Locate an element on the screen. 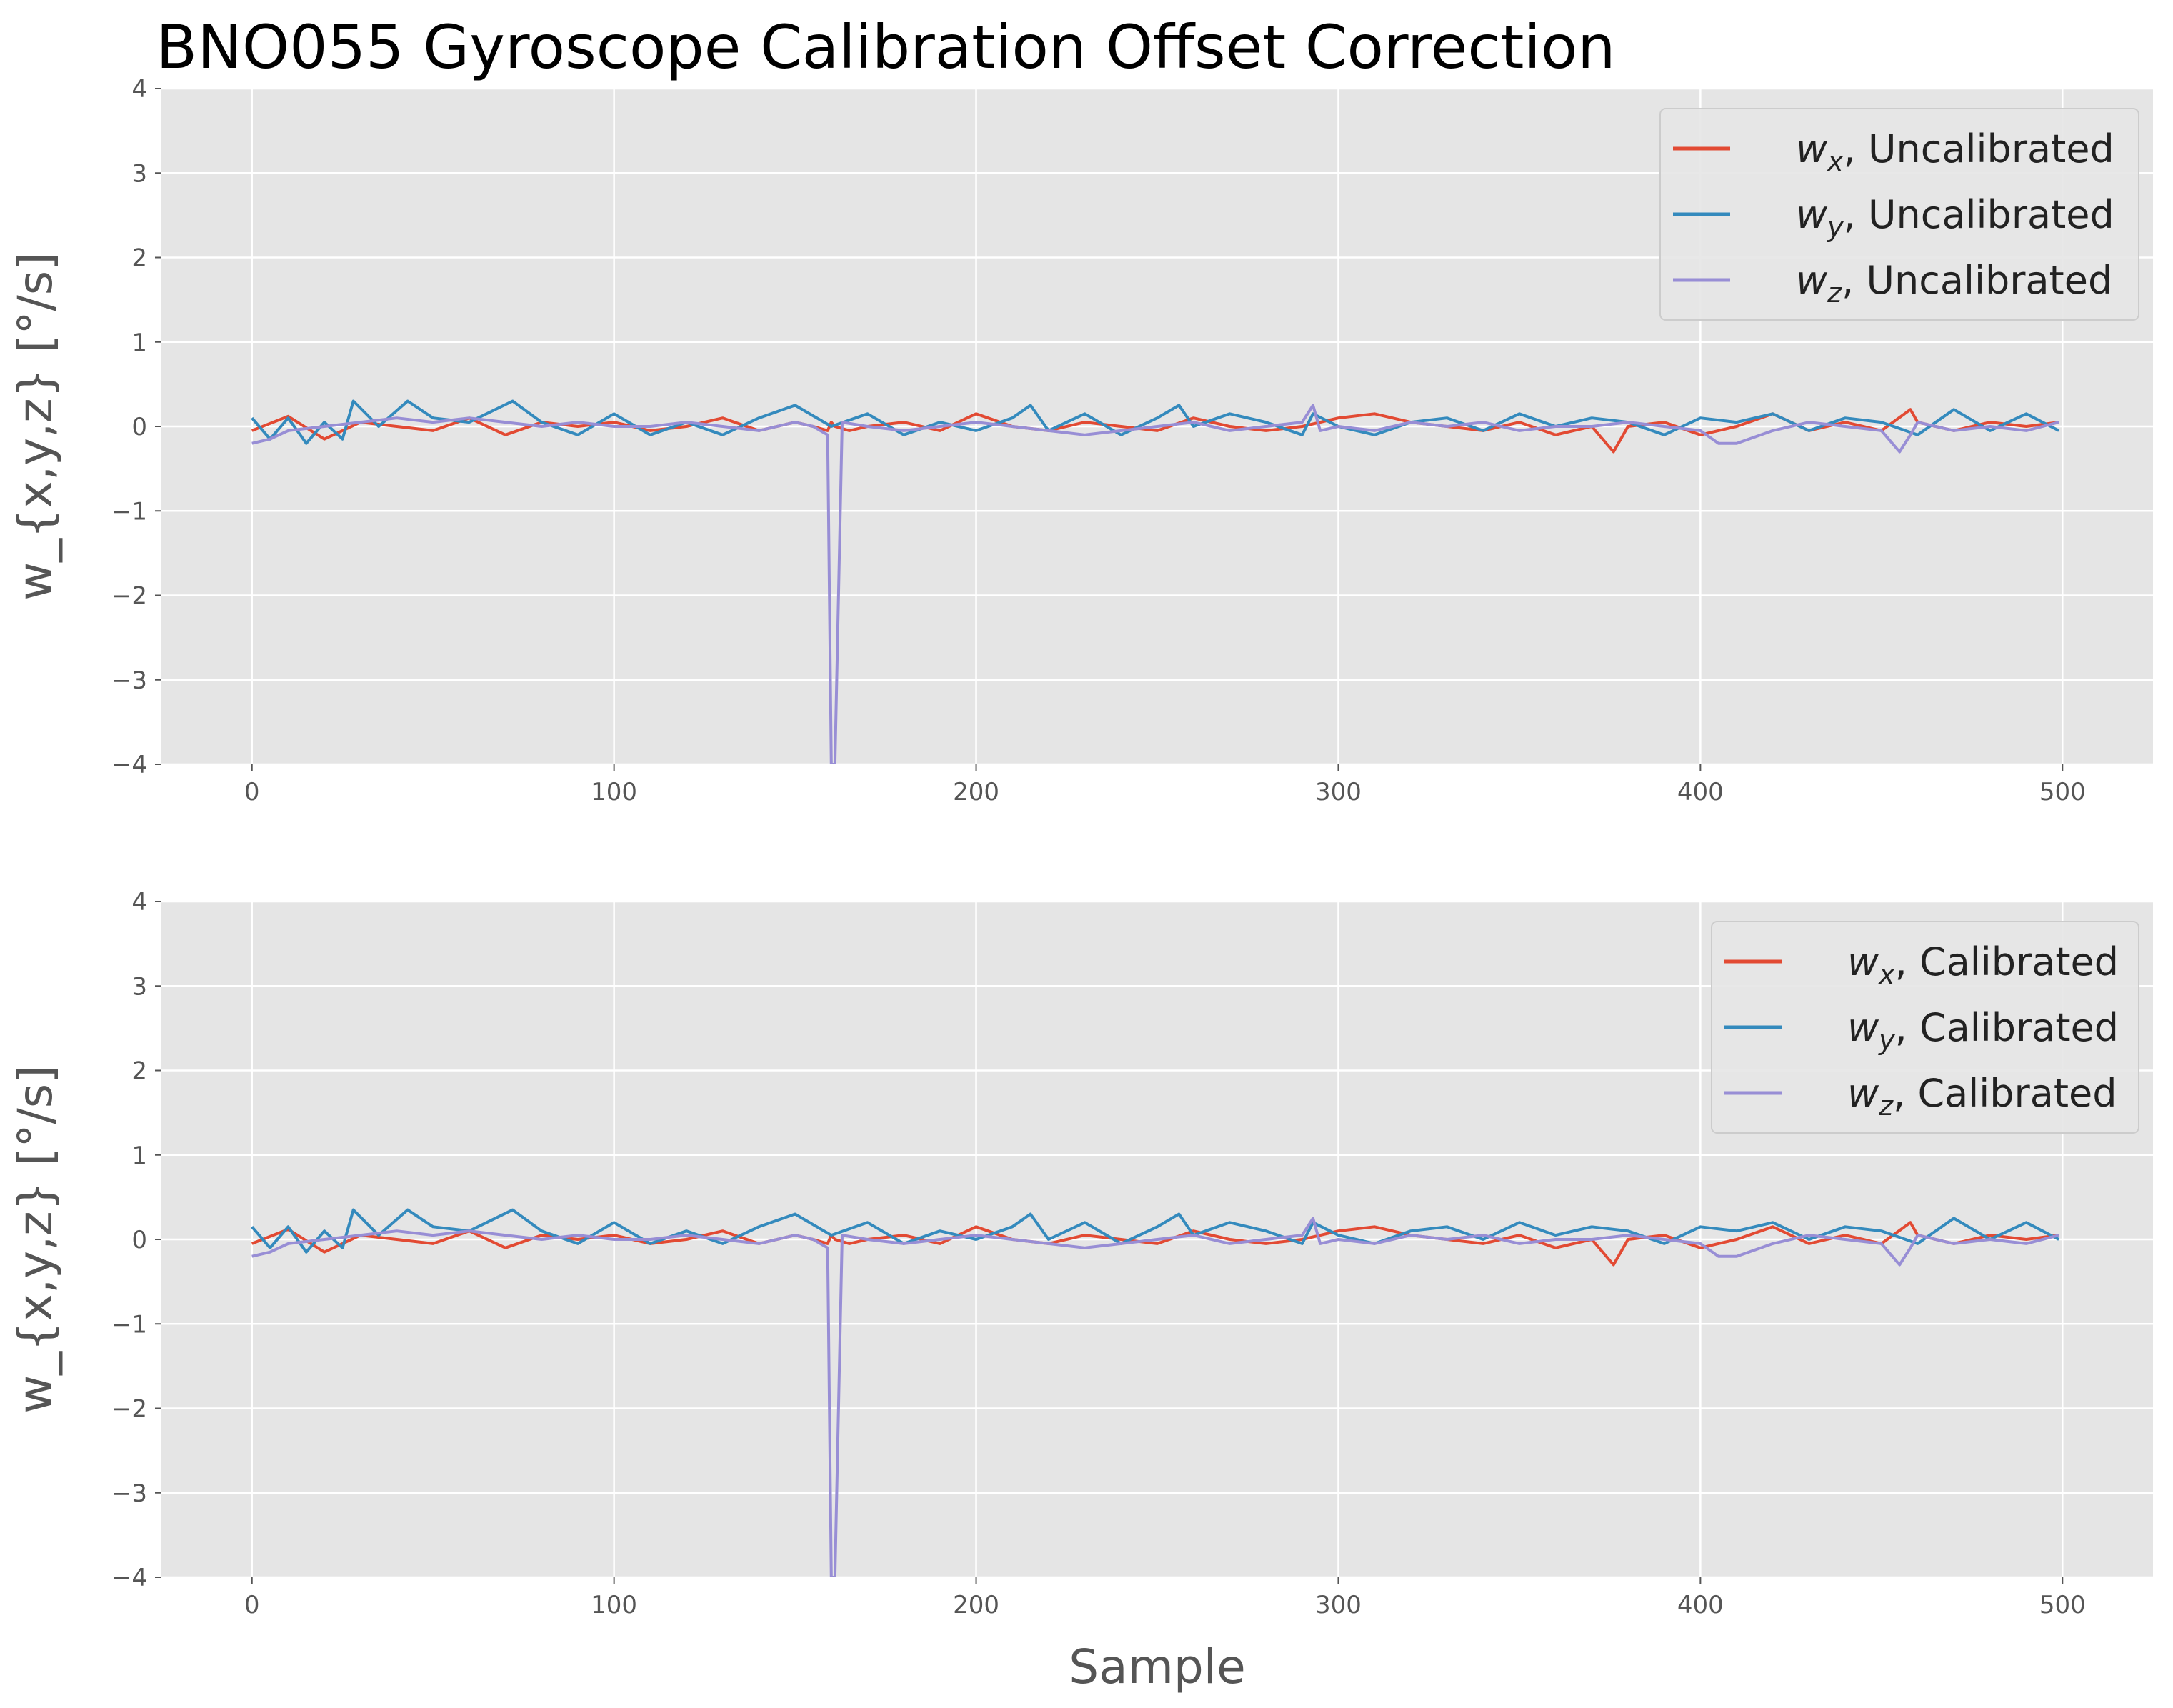 The height and width of the screenshot is (1708, 2173). legend-label: wz, Uncalibrated is located at coordinates (1954, 283).